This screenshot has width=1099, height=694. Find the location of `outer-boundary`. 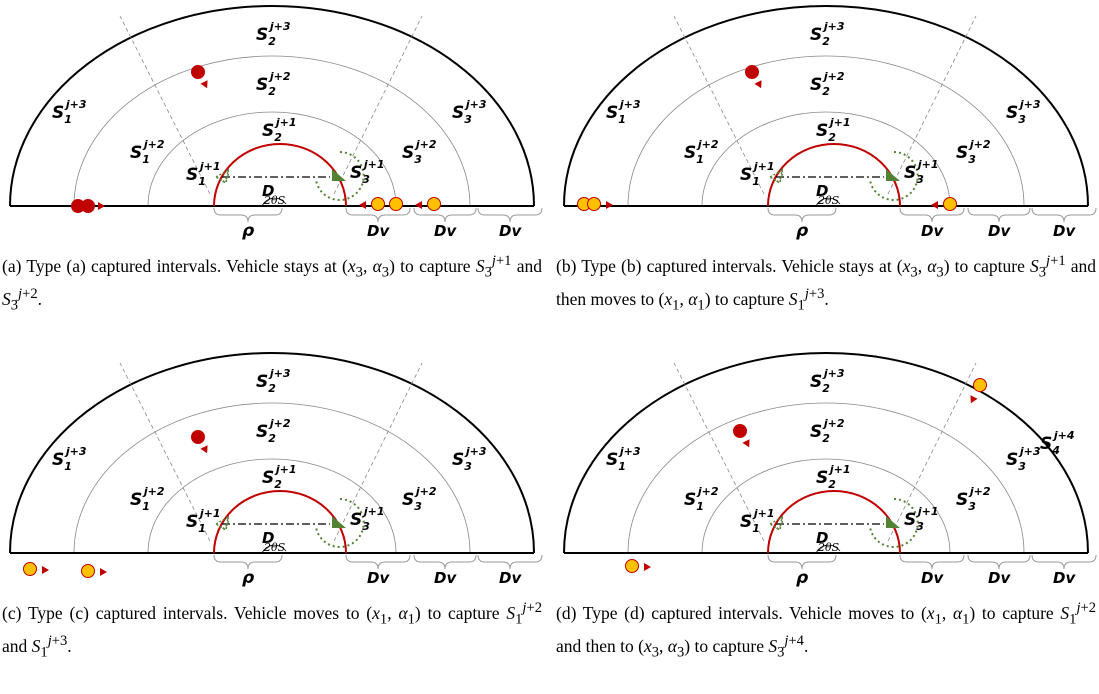

outer-boundary is located at coordinates (272, 106).